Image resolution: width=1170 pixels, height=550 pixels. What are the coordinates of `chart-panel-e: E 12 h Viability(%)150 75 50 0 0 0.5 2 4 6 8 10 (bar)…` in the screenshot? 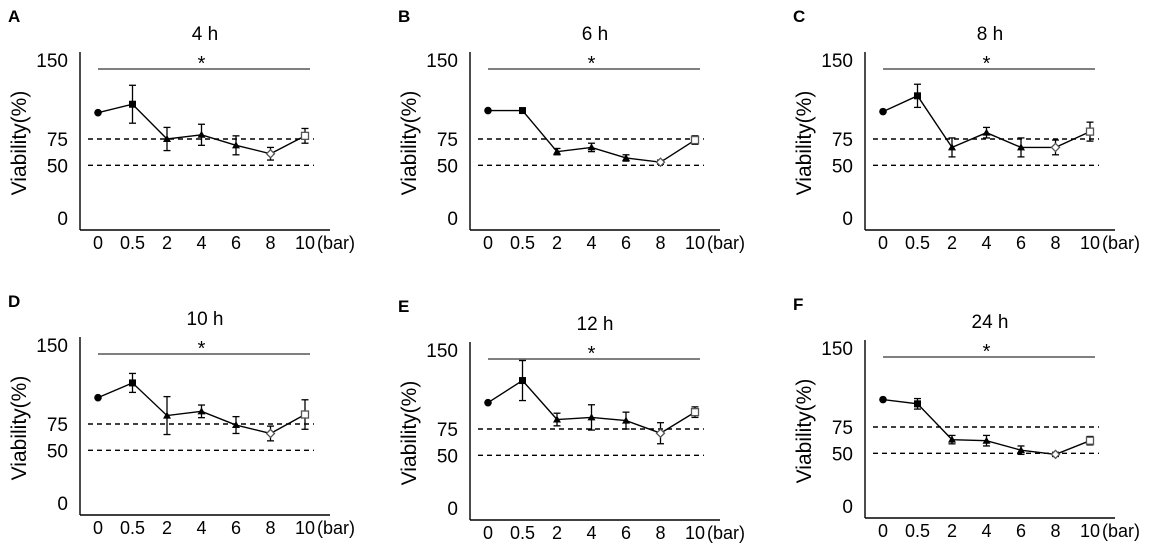 It's located at (571, 420).